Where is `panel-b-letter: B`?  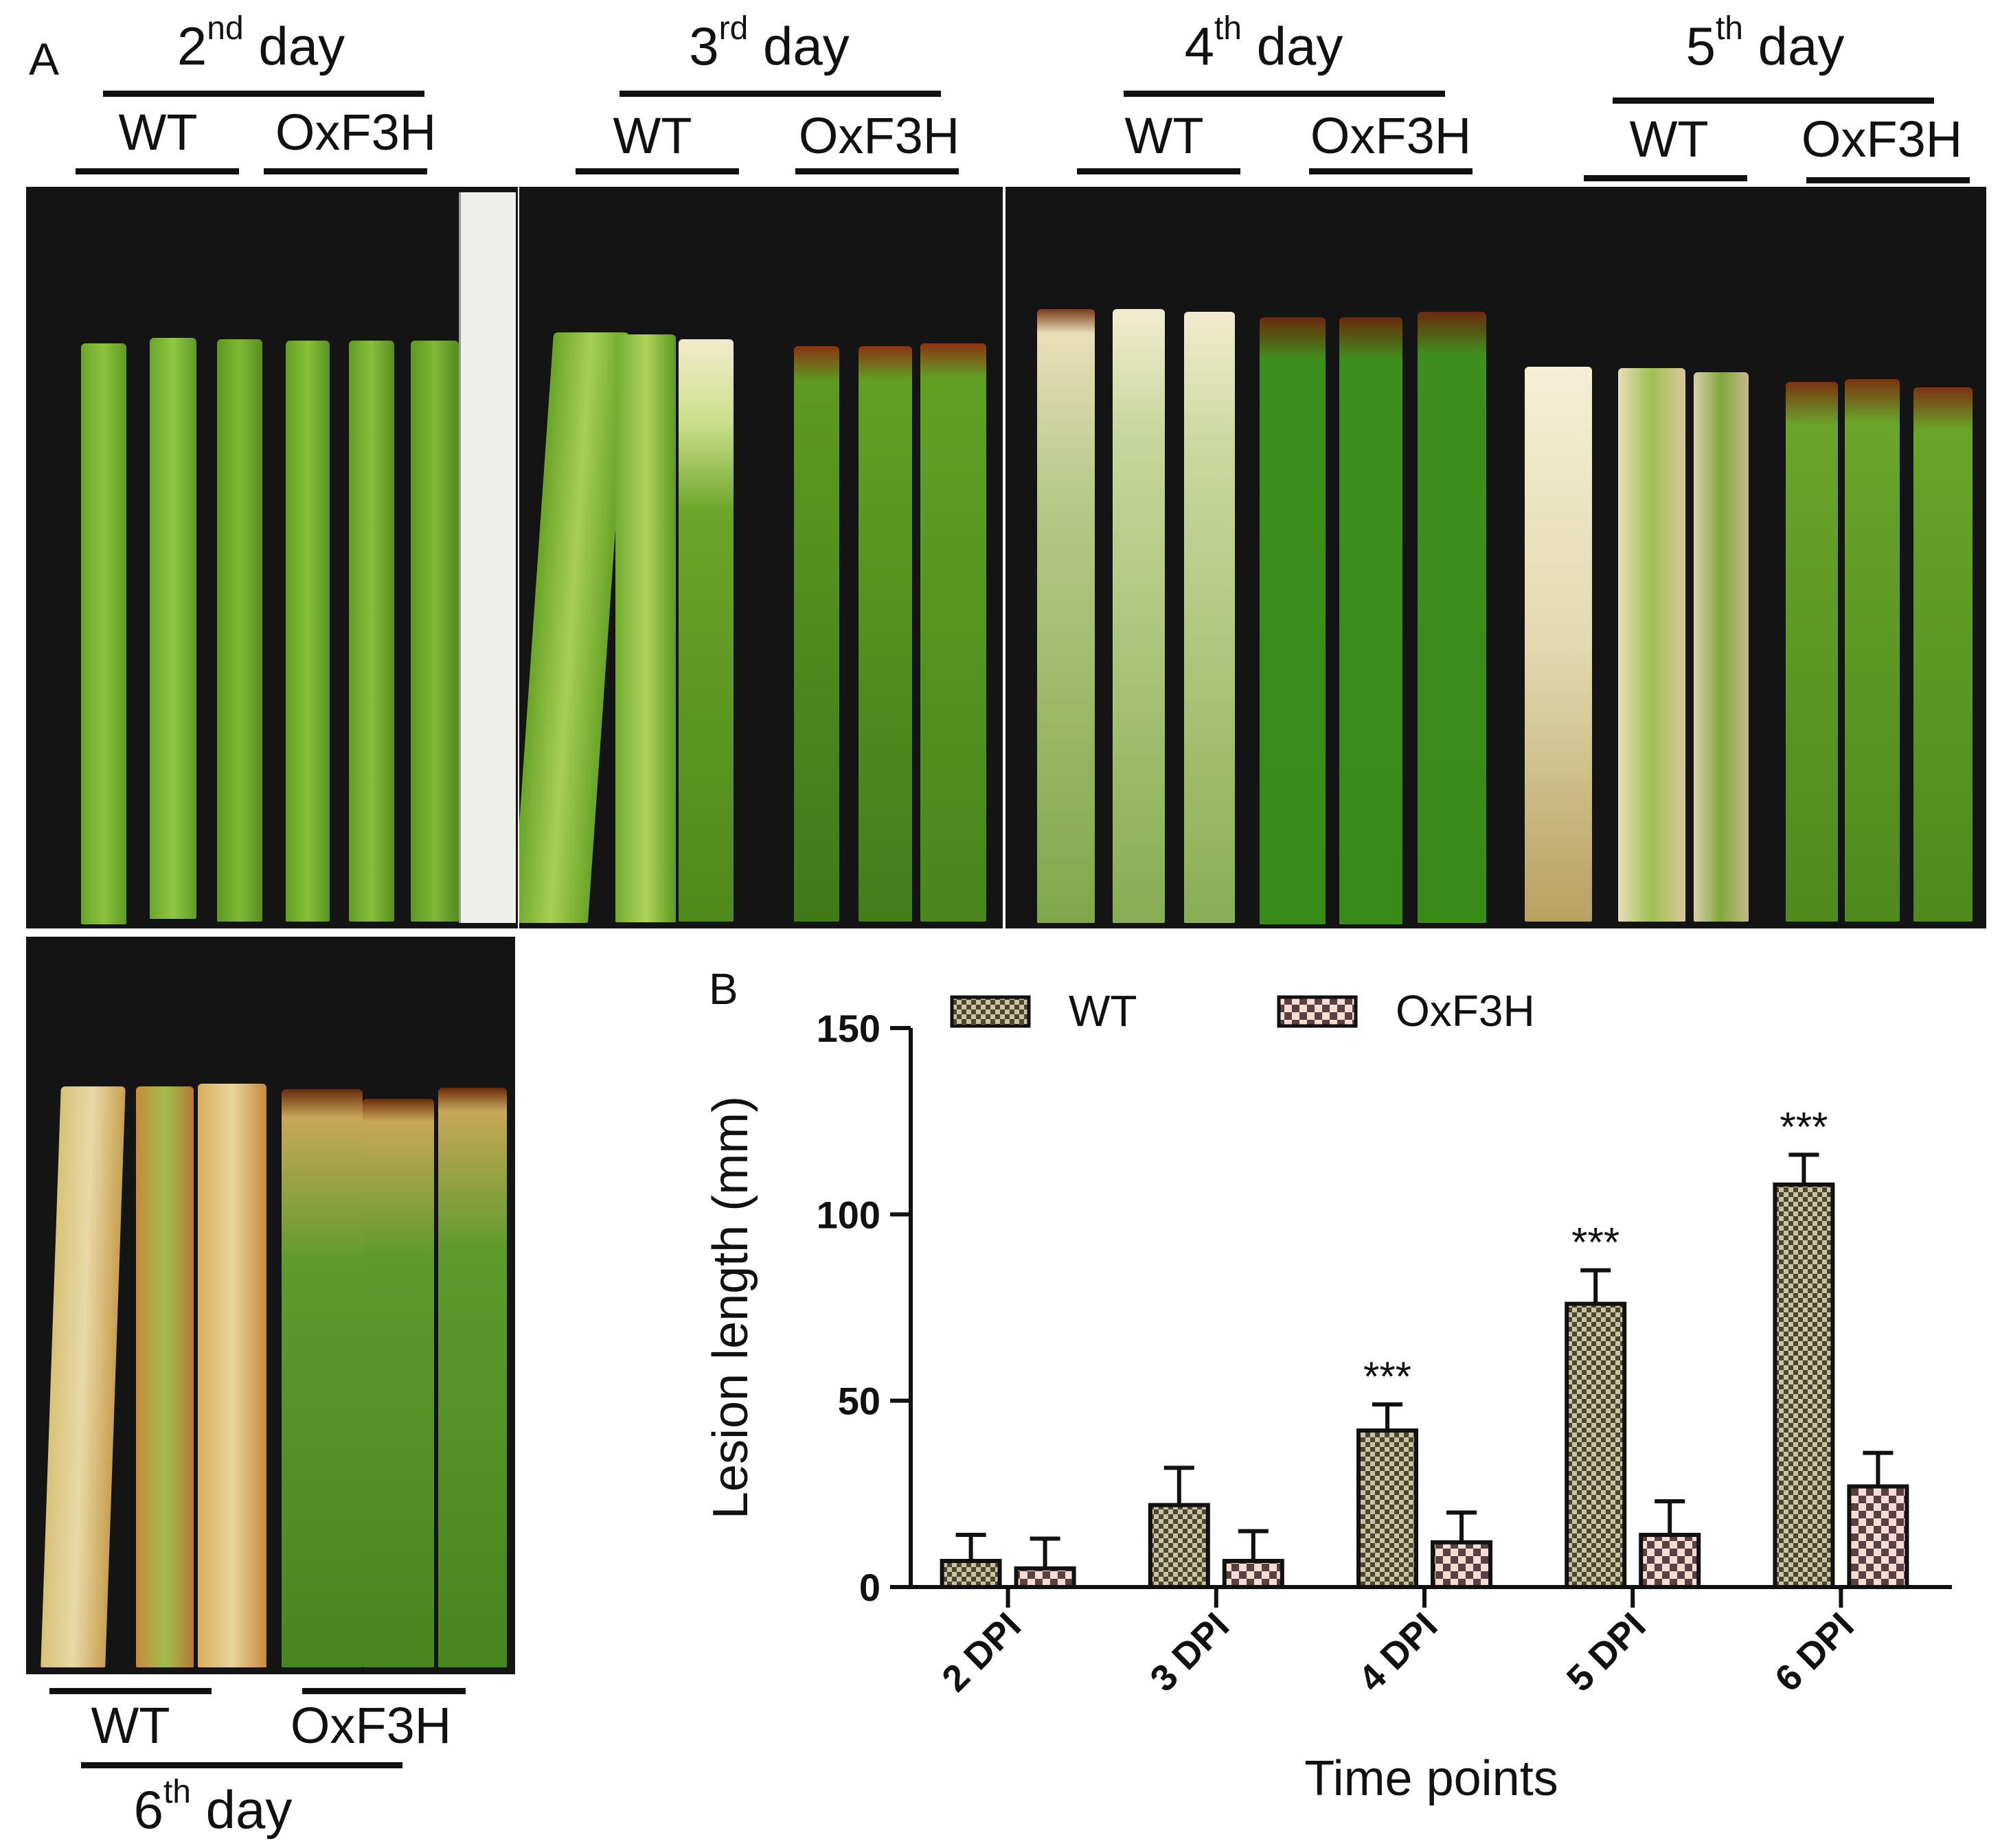 panel-b-letter: B is located at coordinates (723, 989).